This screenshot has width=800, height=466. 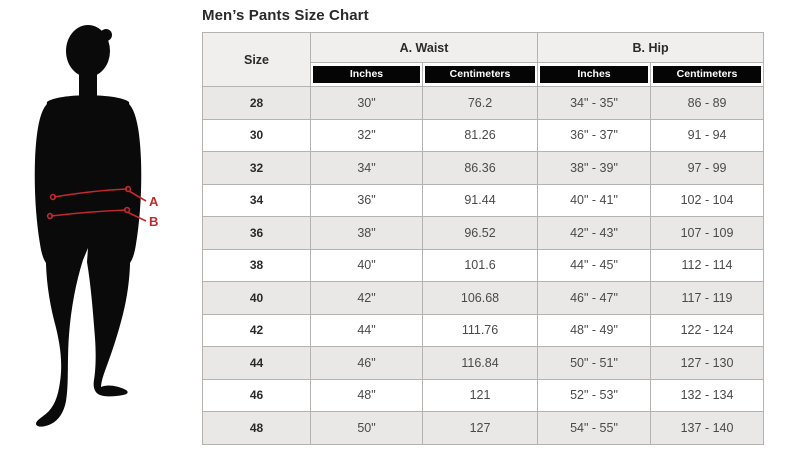 I want to click on hip-group-header: B. Hip, so click(x=651, y=47).